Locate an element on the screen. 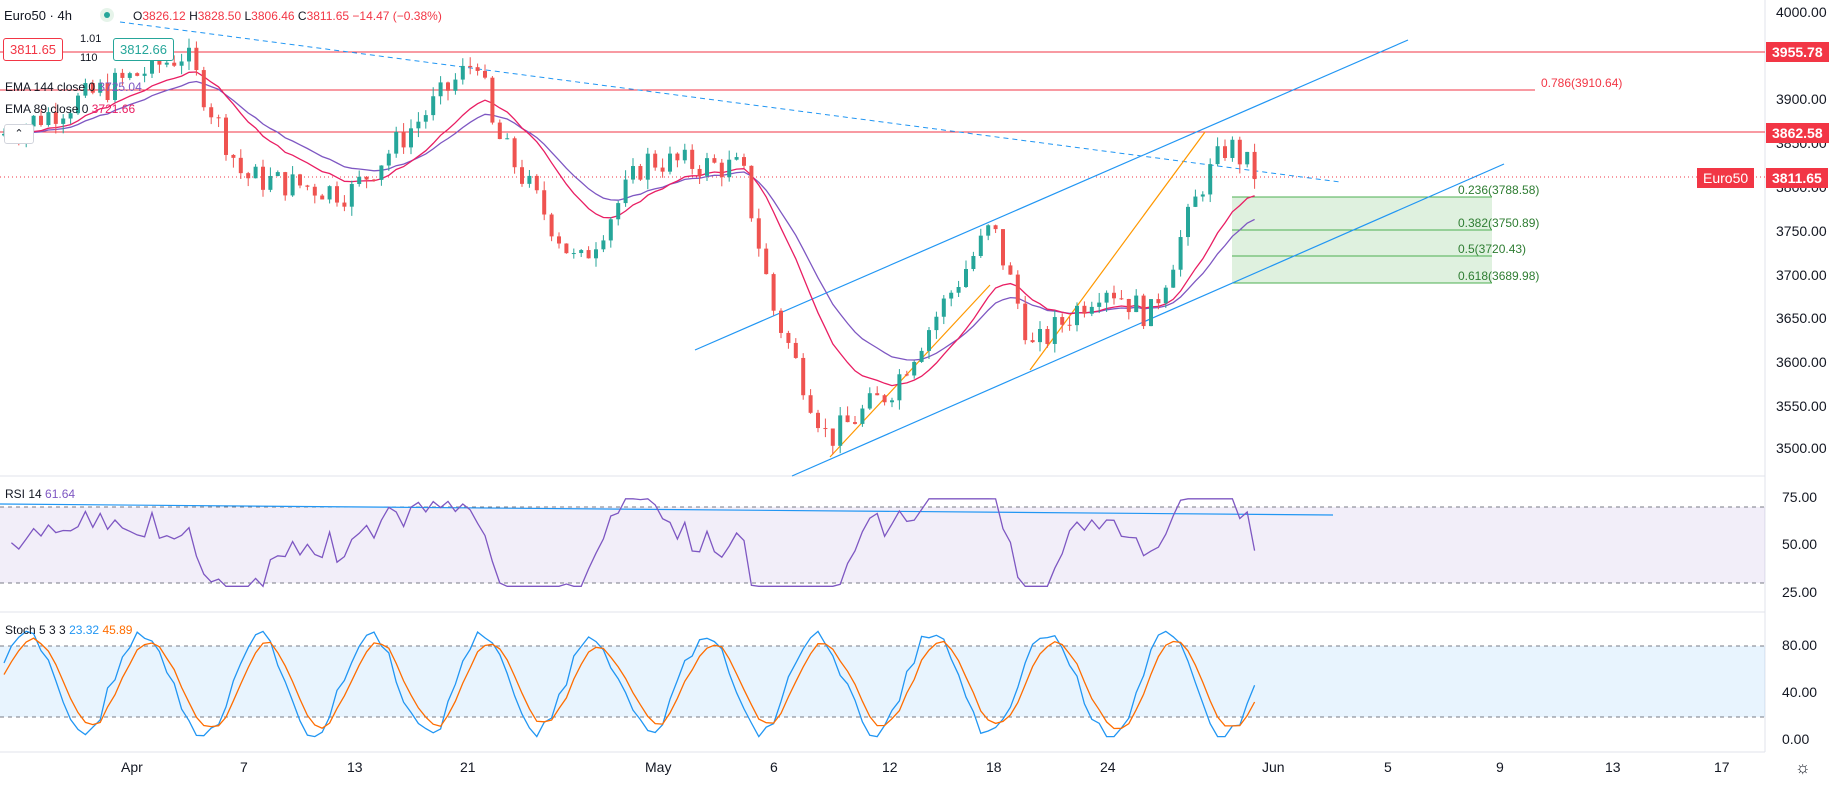 The width and height of the screenshot is (1839, 786). dashed-downtrend-line is located at coordinates (730, 102).